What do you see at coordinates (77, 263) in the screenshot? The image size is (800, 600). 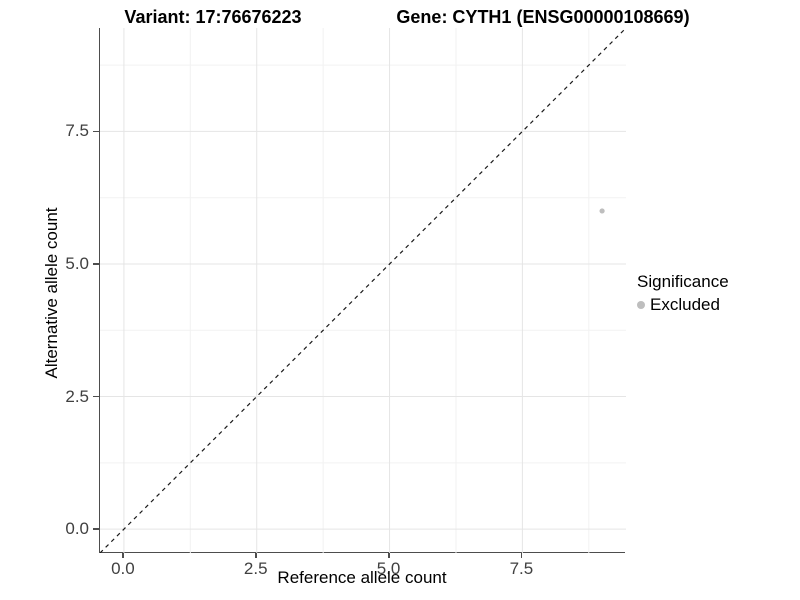 I see `y-tick-label: 5.0` at bounding box center [77, 263].